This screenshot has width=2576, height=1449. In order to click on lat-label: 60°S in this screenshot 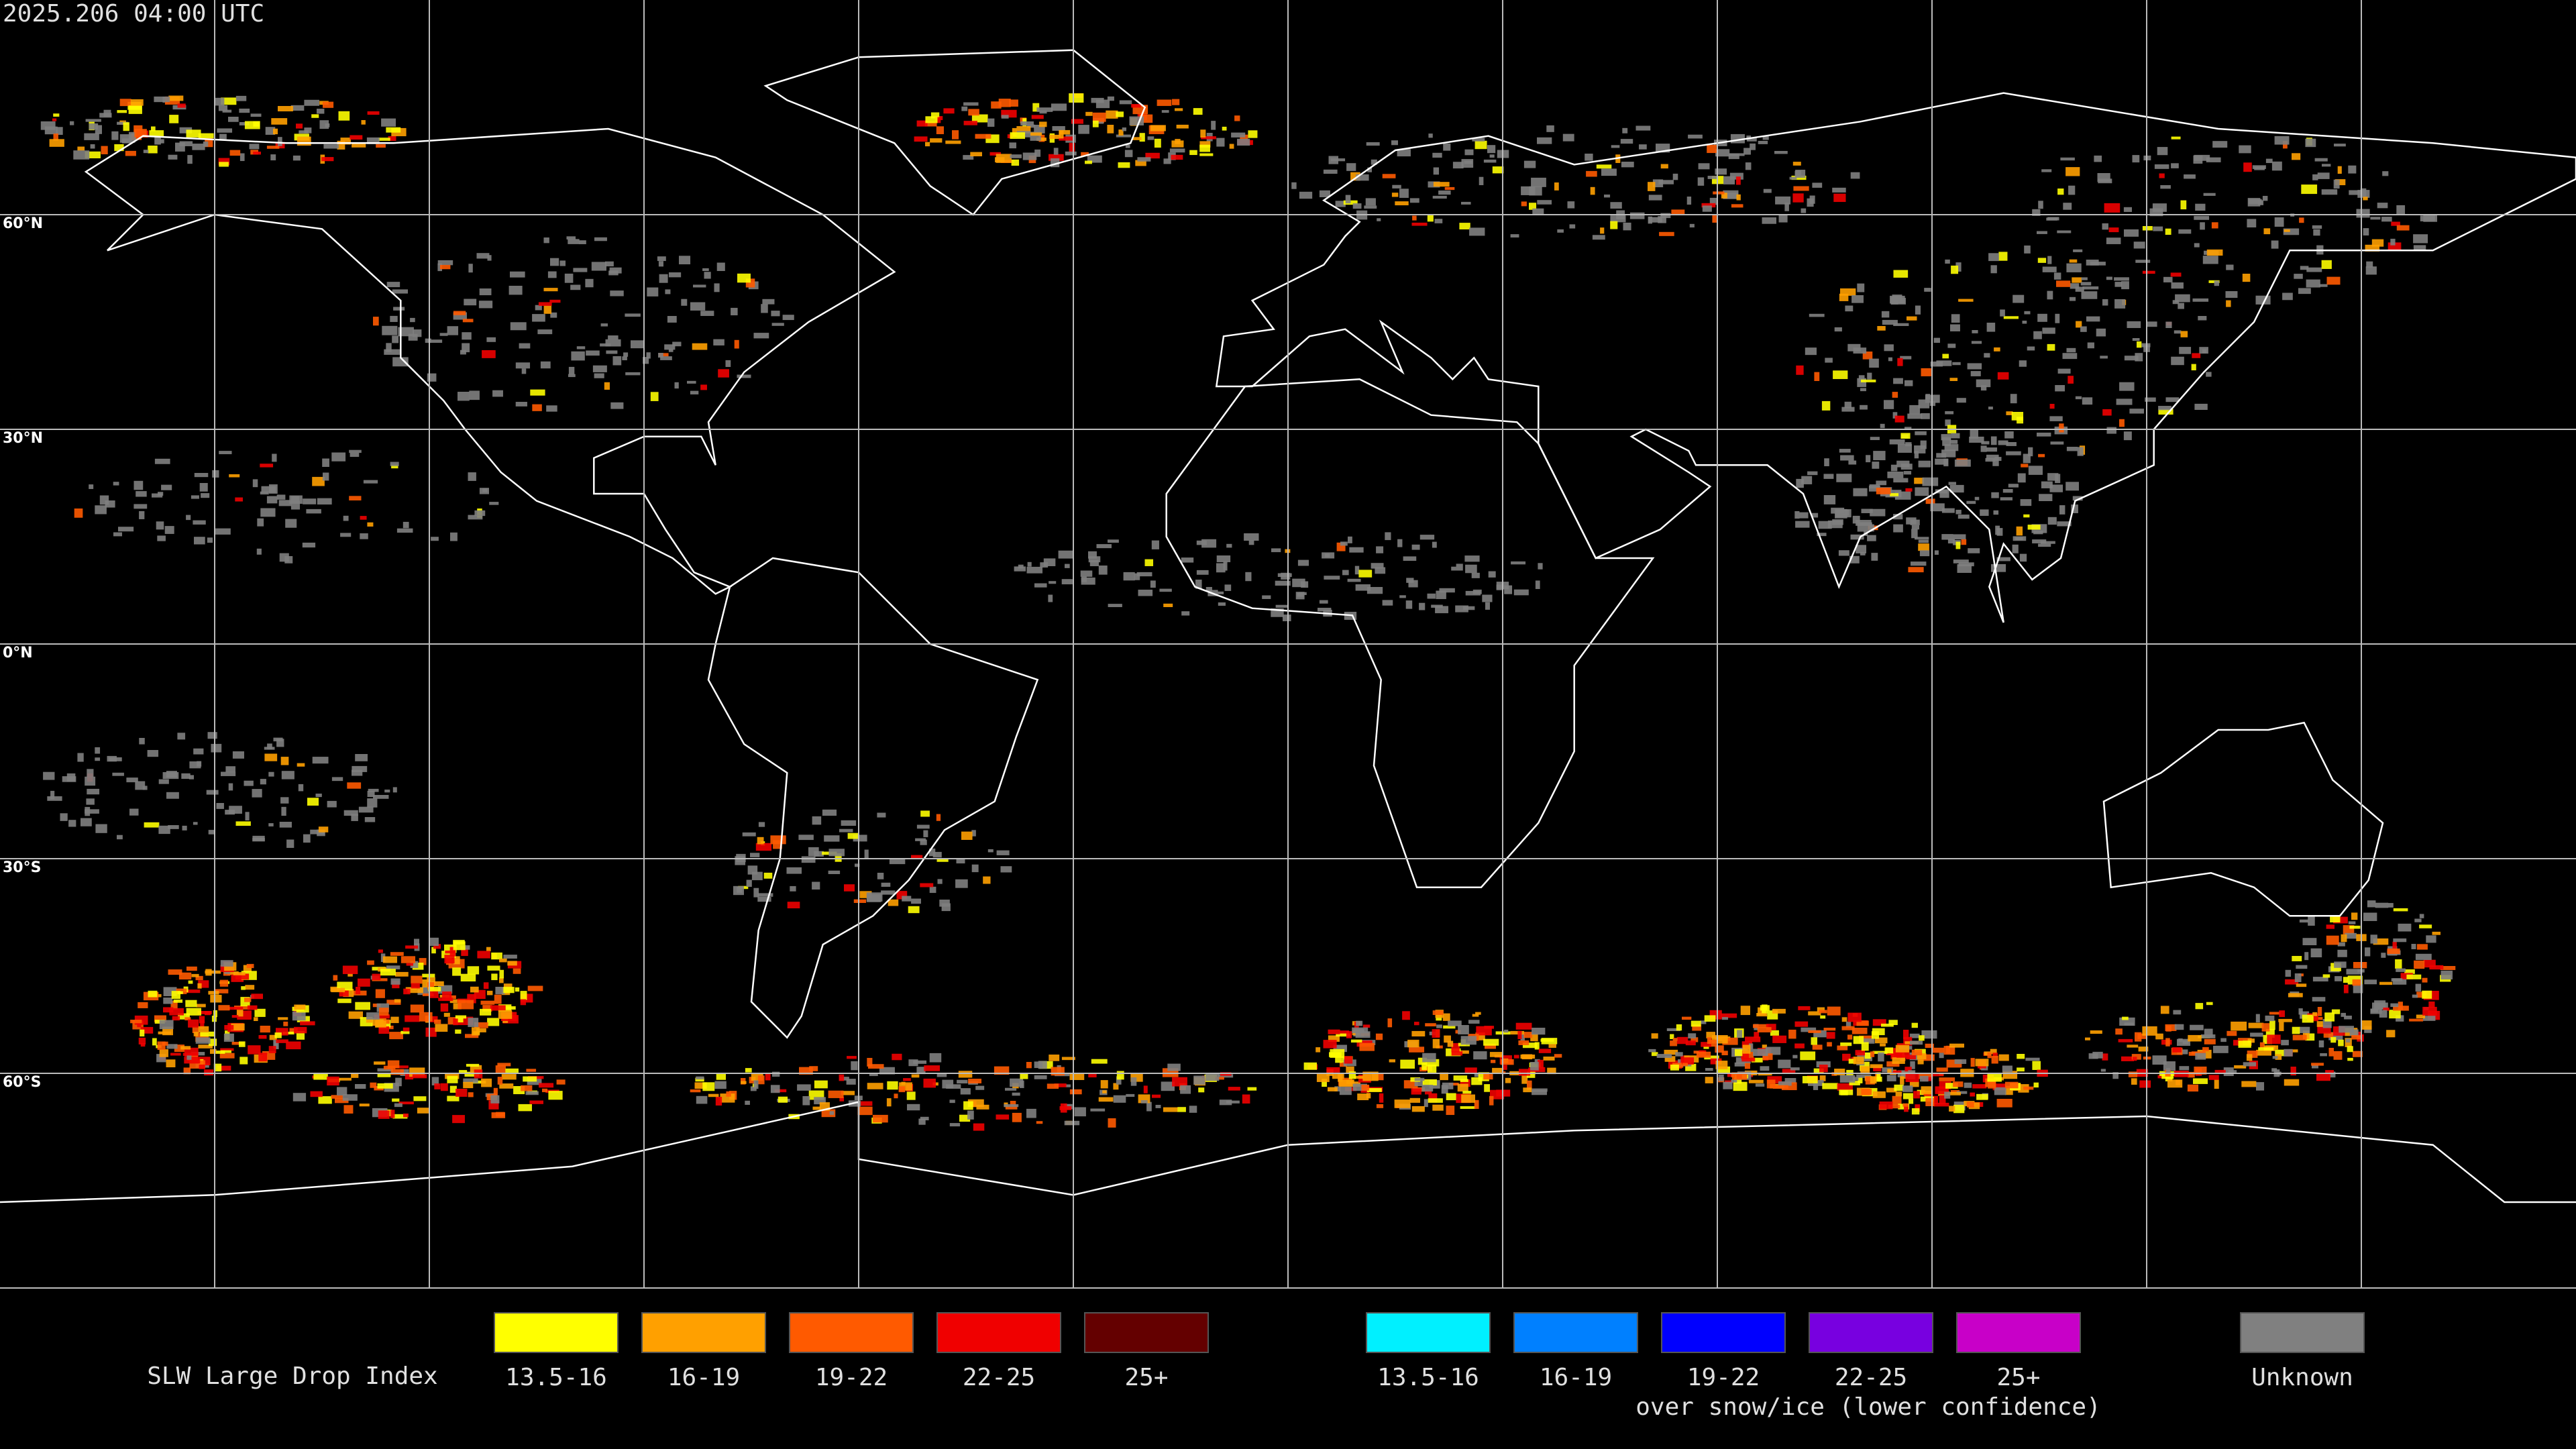, I will do `click(22, 1082)`.